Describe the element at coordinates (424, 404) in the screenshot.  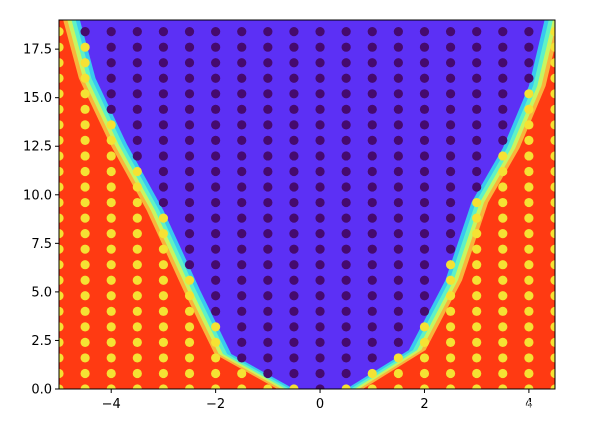
I see `x-tick-label: 2` at that location.